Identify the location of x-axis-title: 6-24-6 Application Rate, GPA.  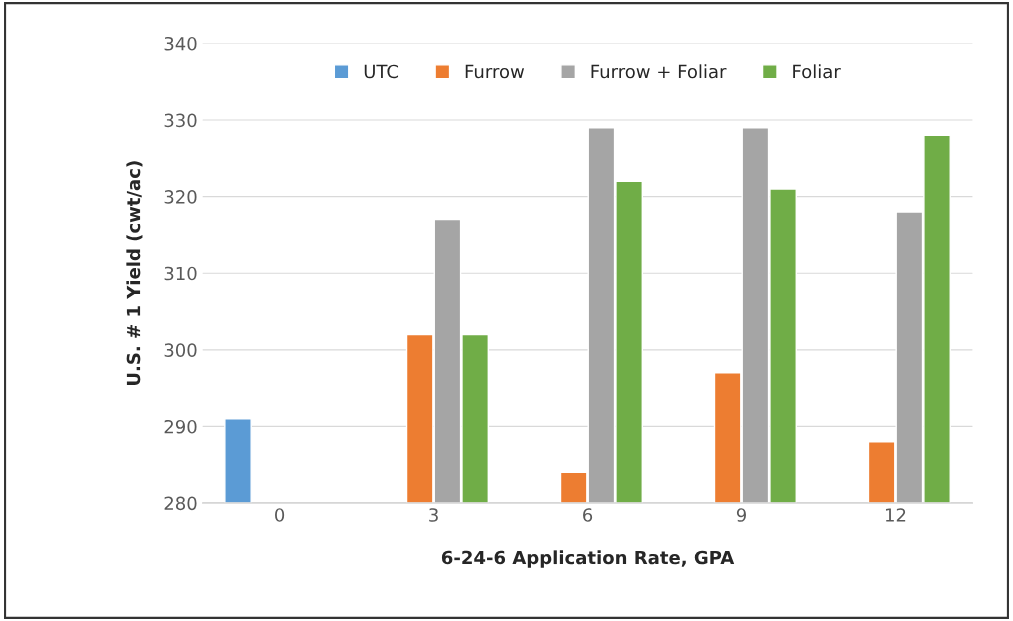
(588, 559).